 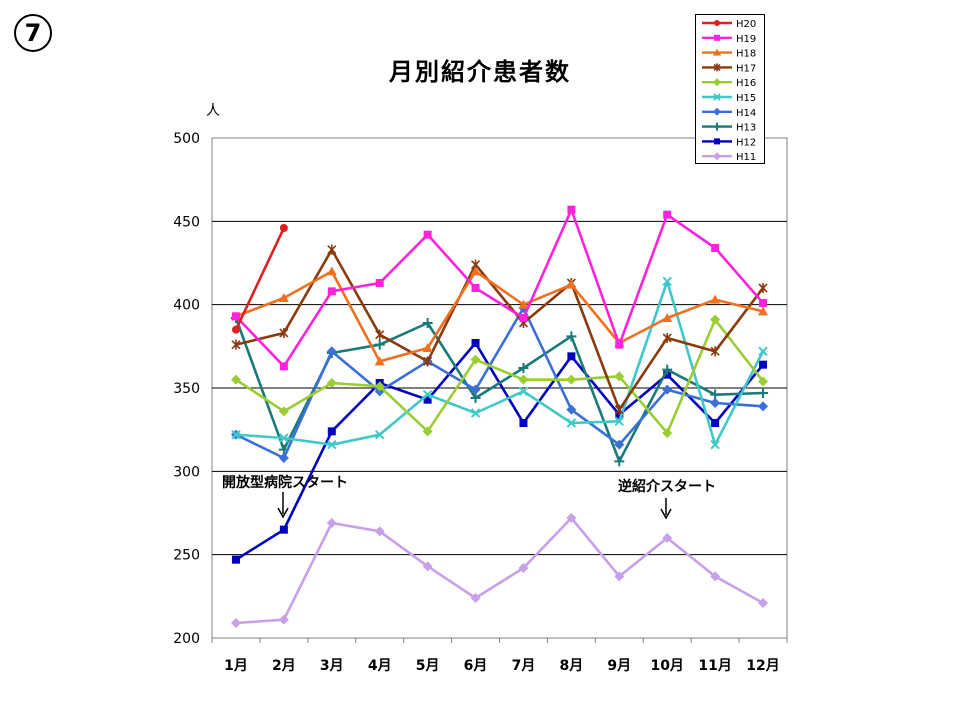 What do you see at coordinates (729, 98) in the screenshot?
I see `legend-item-h15: H15` at bounding box center [729, 98].